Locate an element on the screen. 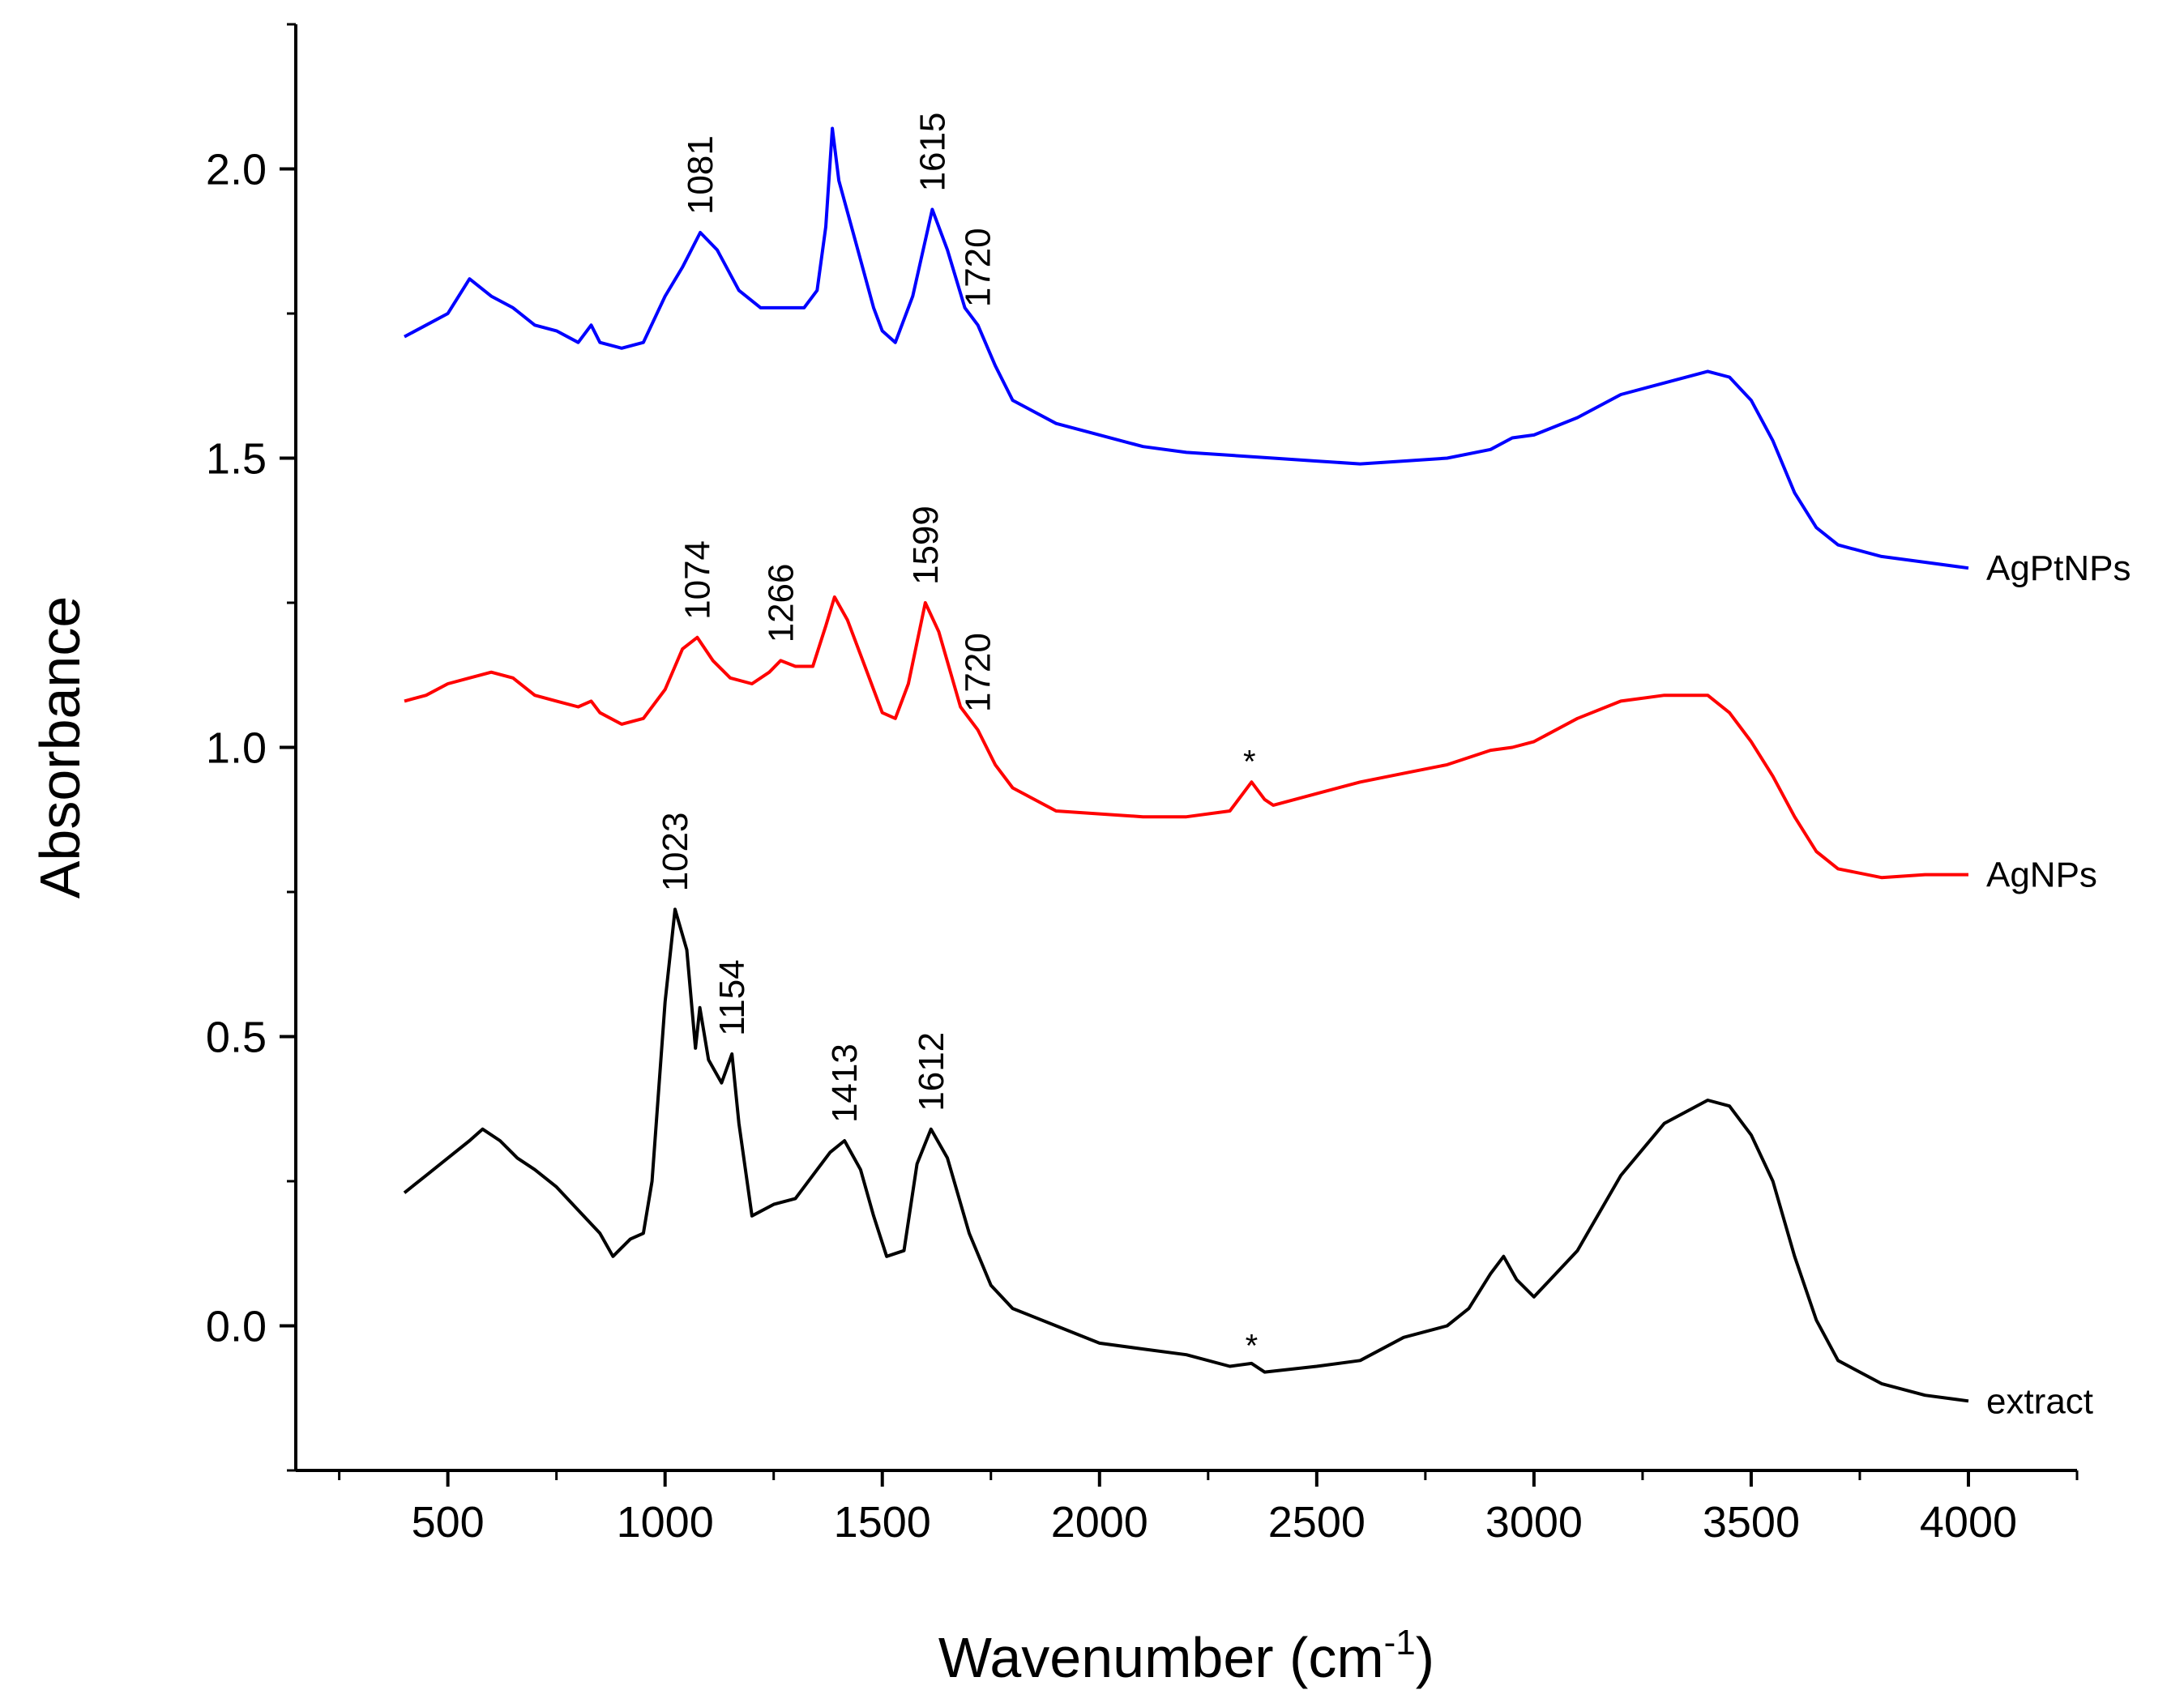 The image size is (2184, 1707). x-axis-title: Wavenumber (cm-1) is located at coordinates (1186, 1656).